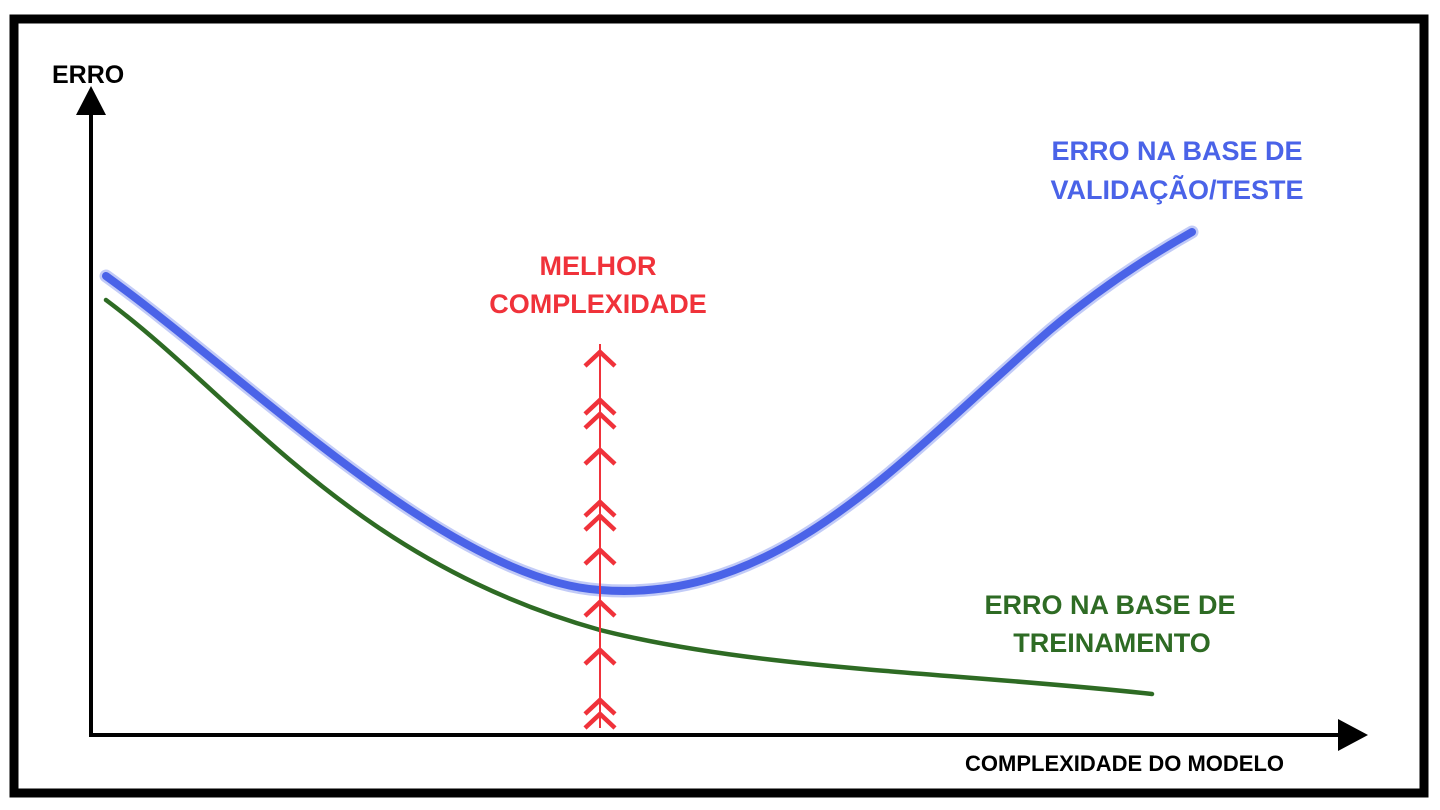 This screenshot has height=810, width=1440. What do you see at coordinates (600, 539) in the screenshot?
I see `best-complexity-marker` at bounding box center [600, 539].